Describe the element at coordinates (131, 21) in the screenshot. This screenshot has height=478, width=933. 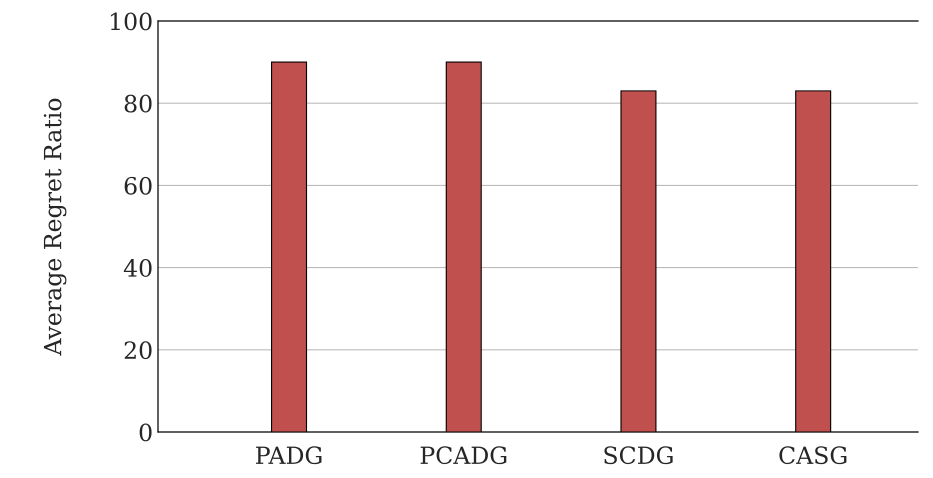
I see `y-tick-label: 100` at that location.